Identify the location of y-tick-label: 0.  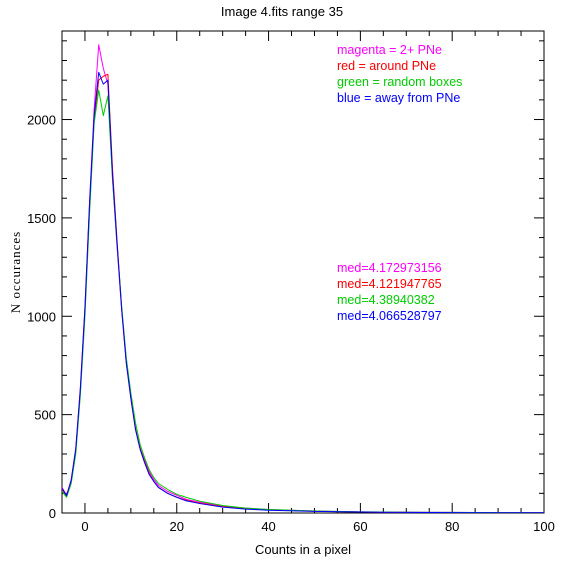
(52, 513).